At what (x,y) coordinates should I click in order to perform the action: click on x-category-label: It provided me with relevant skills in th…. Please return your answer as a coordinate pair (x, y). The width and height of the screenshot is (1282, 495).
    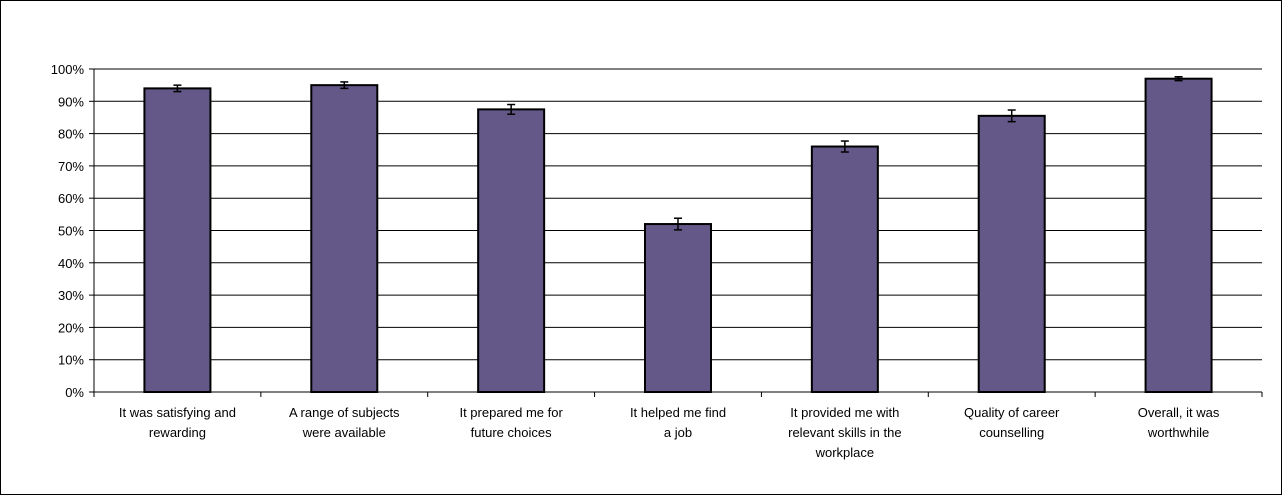
    Looking at the image, I should click on (844, 432).